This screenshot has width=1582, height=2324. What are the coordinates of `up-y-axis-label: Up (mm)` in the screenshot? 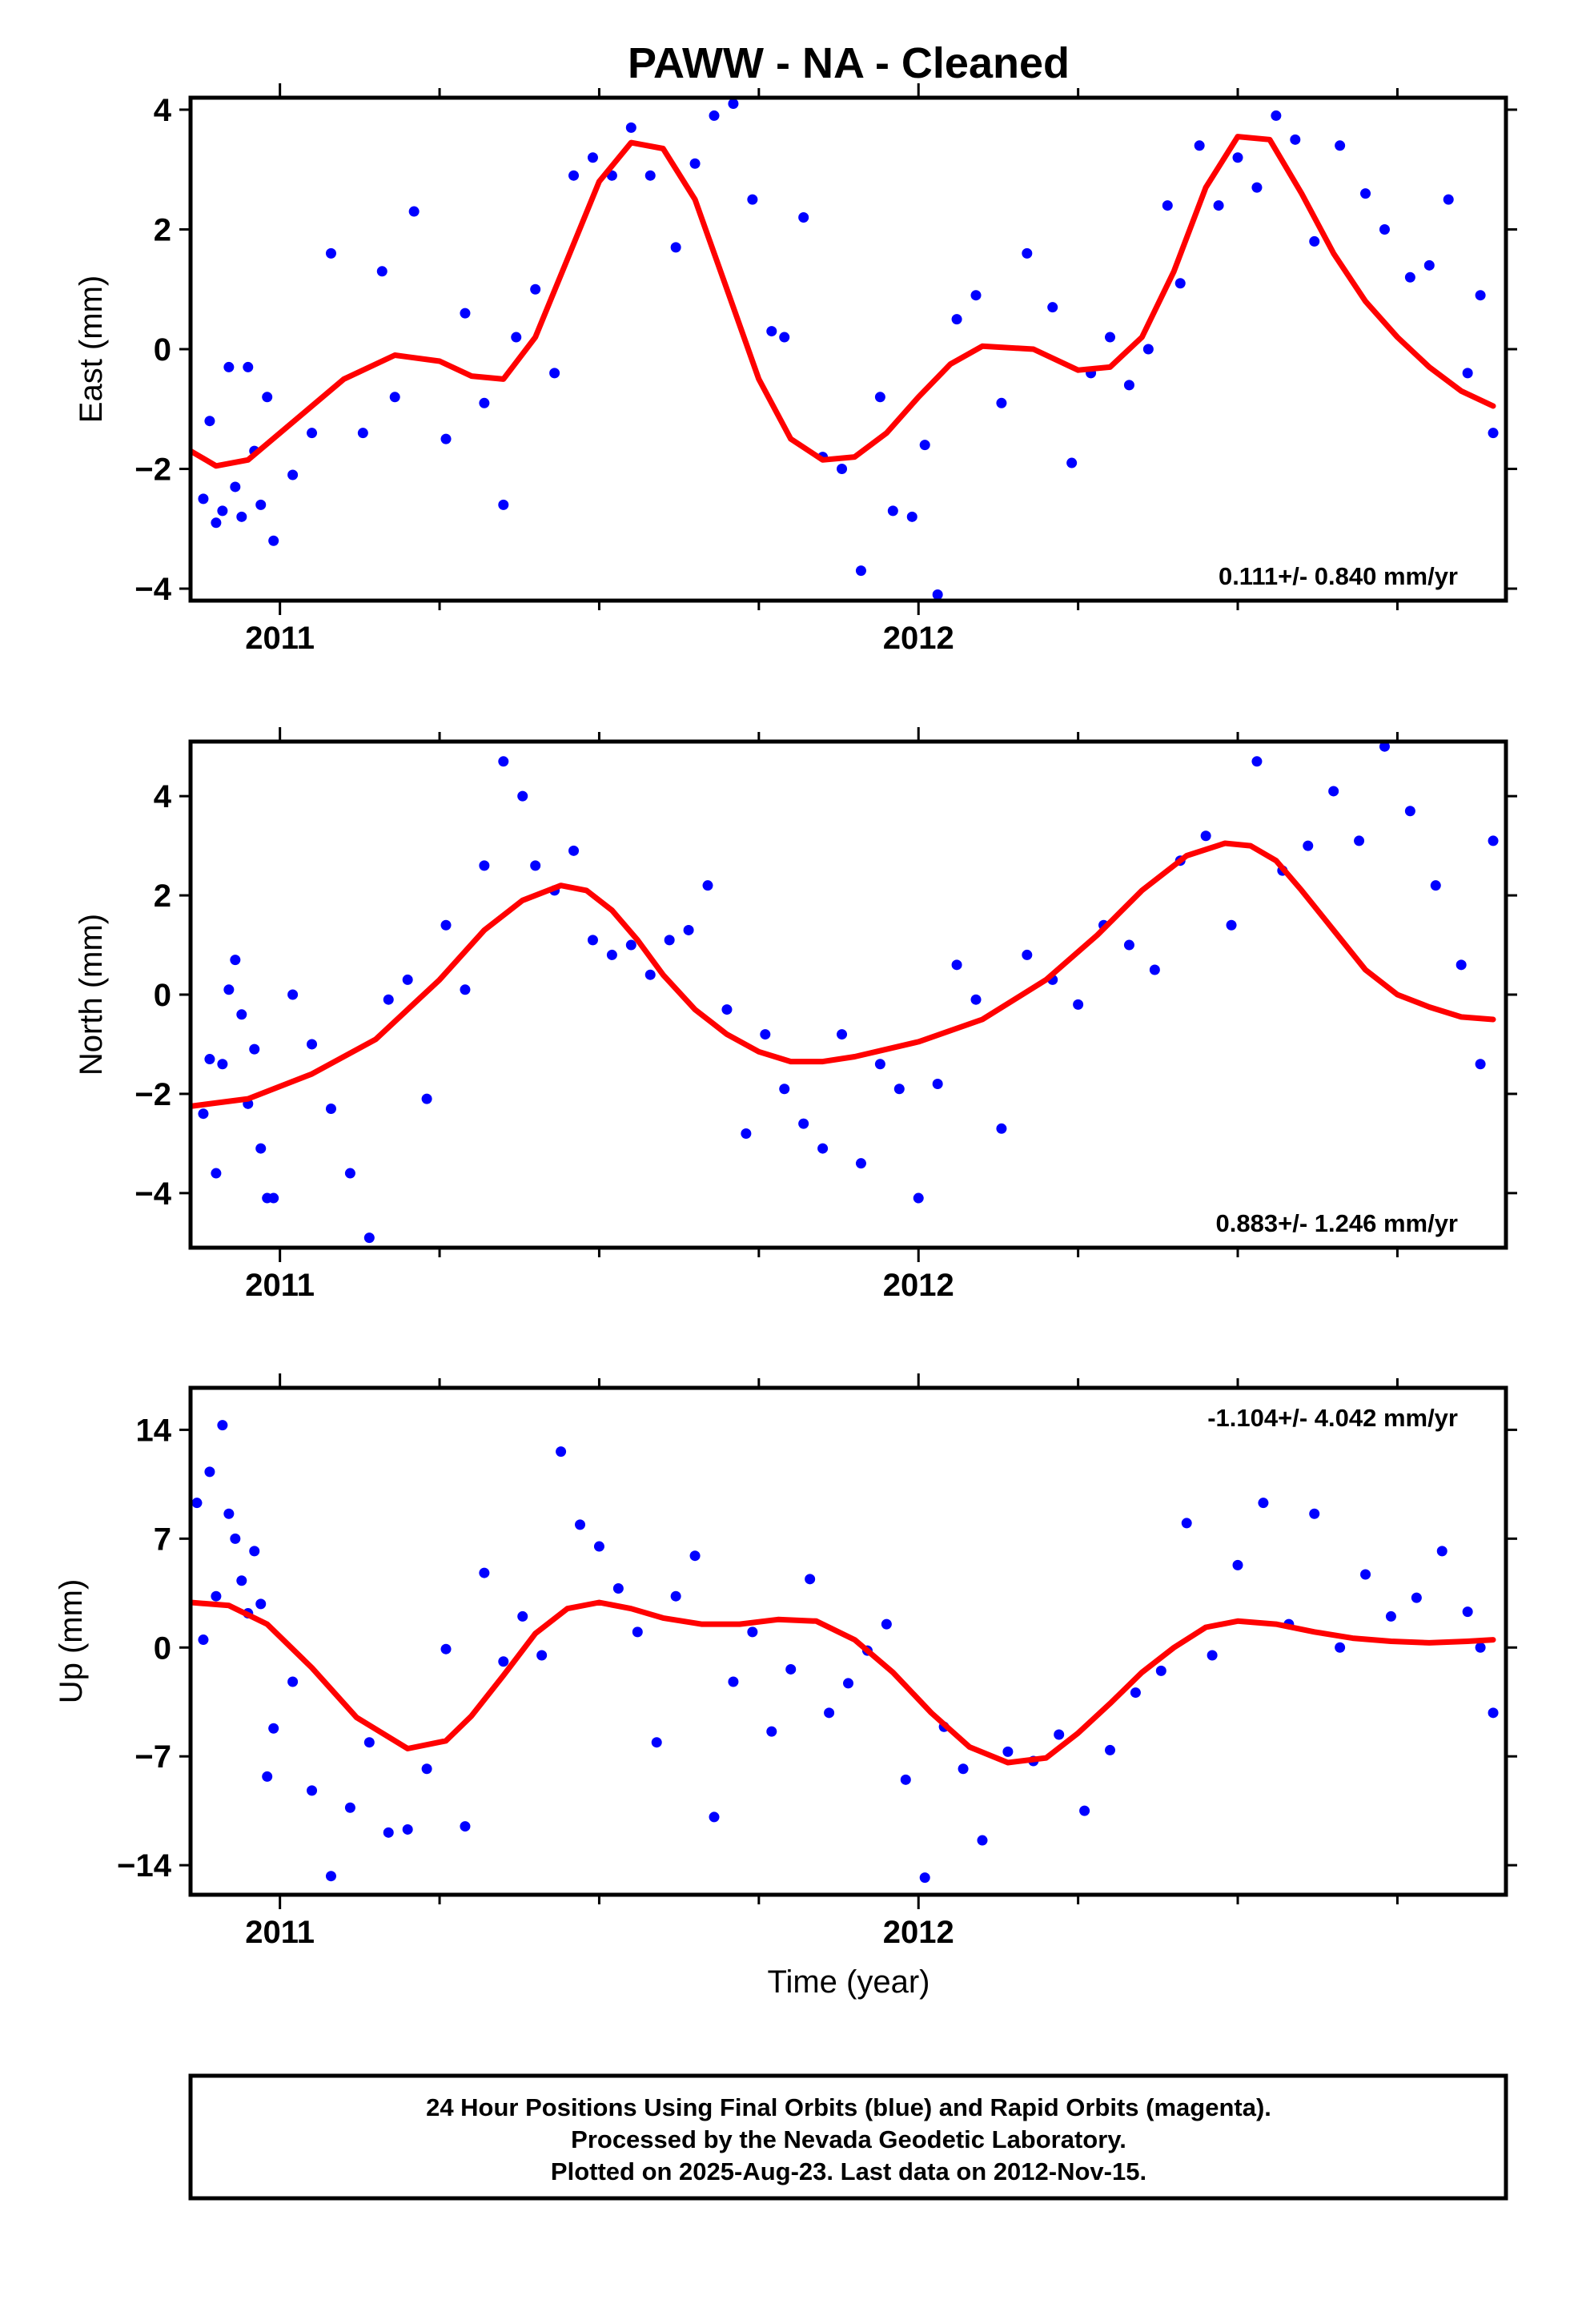 It's located at (71, 1642).